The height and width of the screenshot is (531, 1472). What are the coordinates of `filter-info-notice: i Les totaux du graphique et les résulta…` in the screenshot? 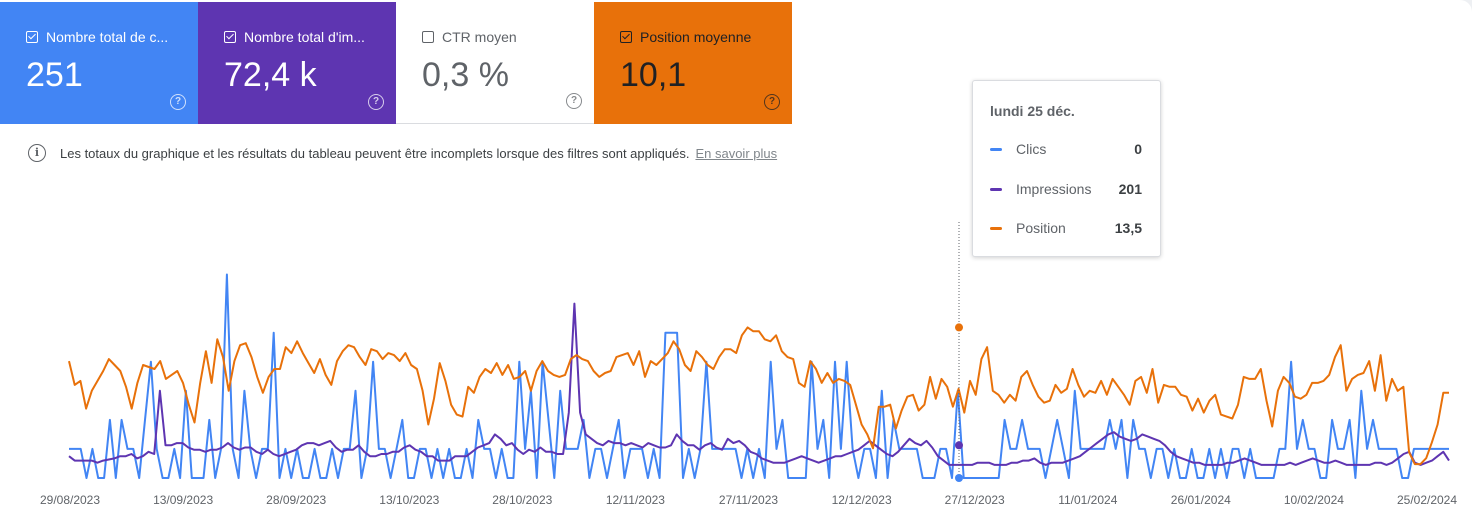 It's located at (402, 153).